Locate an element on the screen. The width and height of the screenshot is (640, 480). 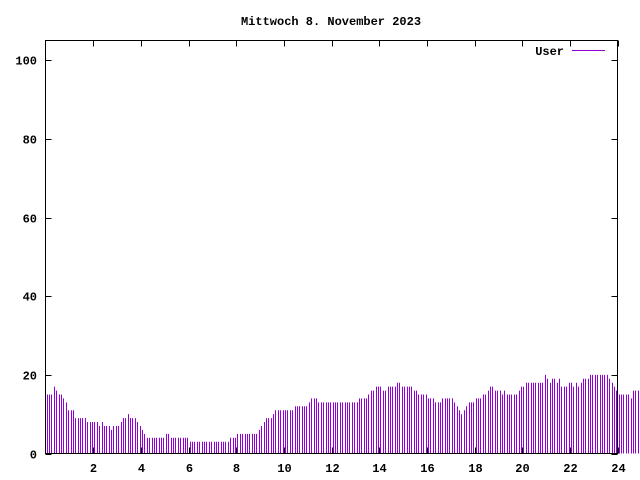
legend-label-user: User is located at coordinates (549, 52).